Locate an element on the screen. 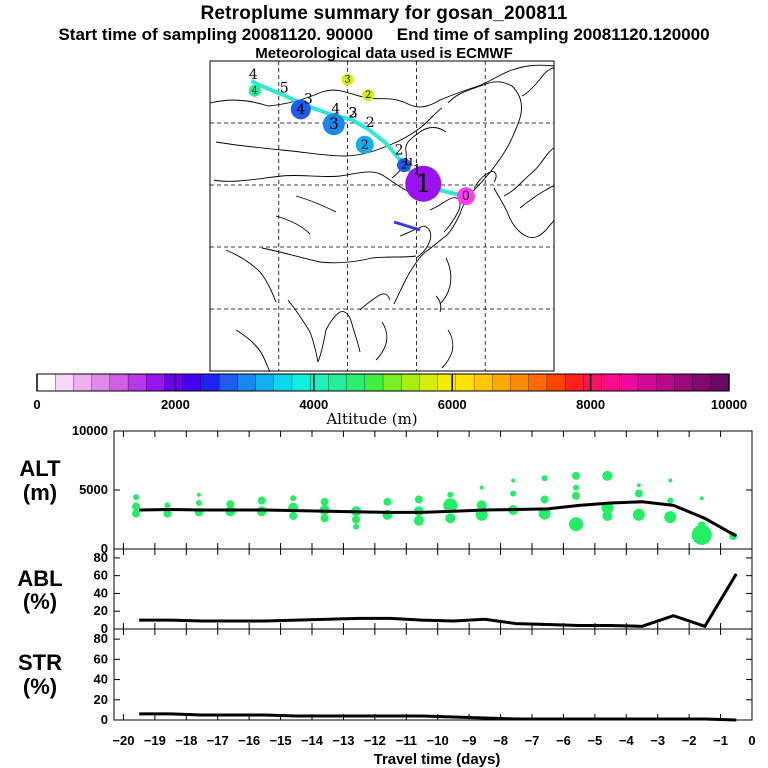  map-point-label: 3 is located at coordinates (334, 124).